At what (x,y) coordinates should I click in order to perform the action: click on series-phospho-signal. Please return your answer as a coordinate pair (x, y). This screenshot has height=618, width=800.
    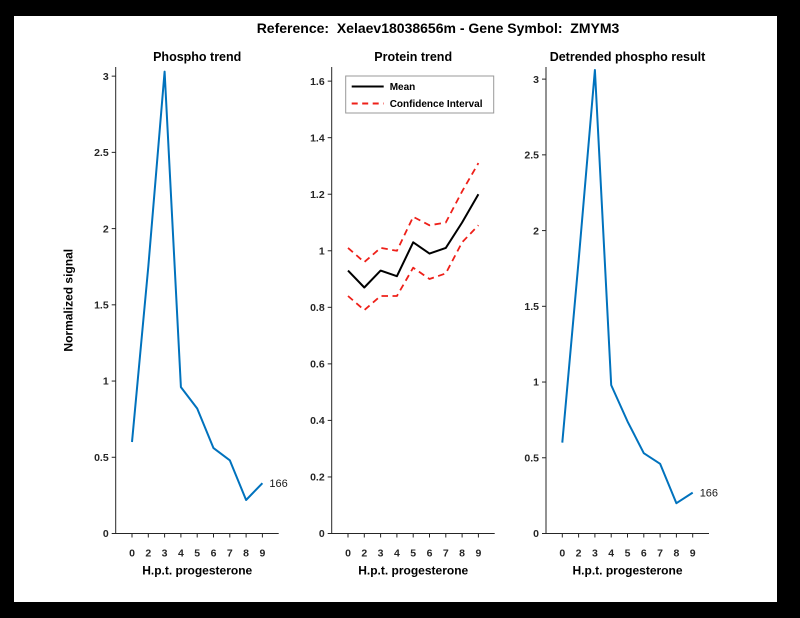
    Looking at the image, I should click on (197, 285).